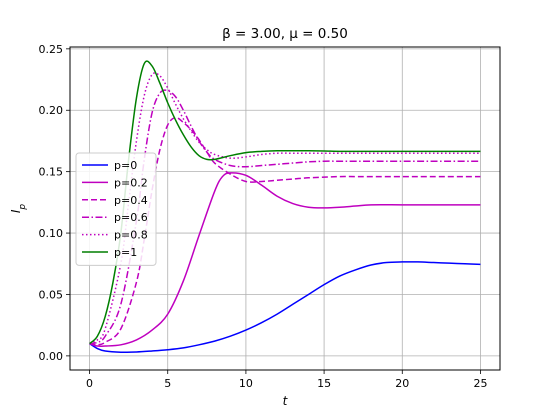 Image resolution: width=556 pixels, height=417 pixels. I want to click on y-axis-label: Ip, so click(18, 209).